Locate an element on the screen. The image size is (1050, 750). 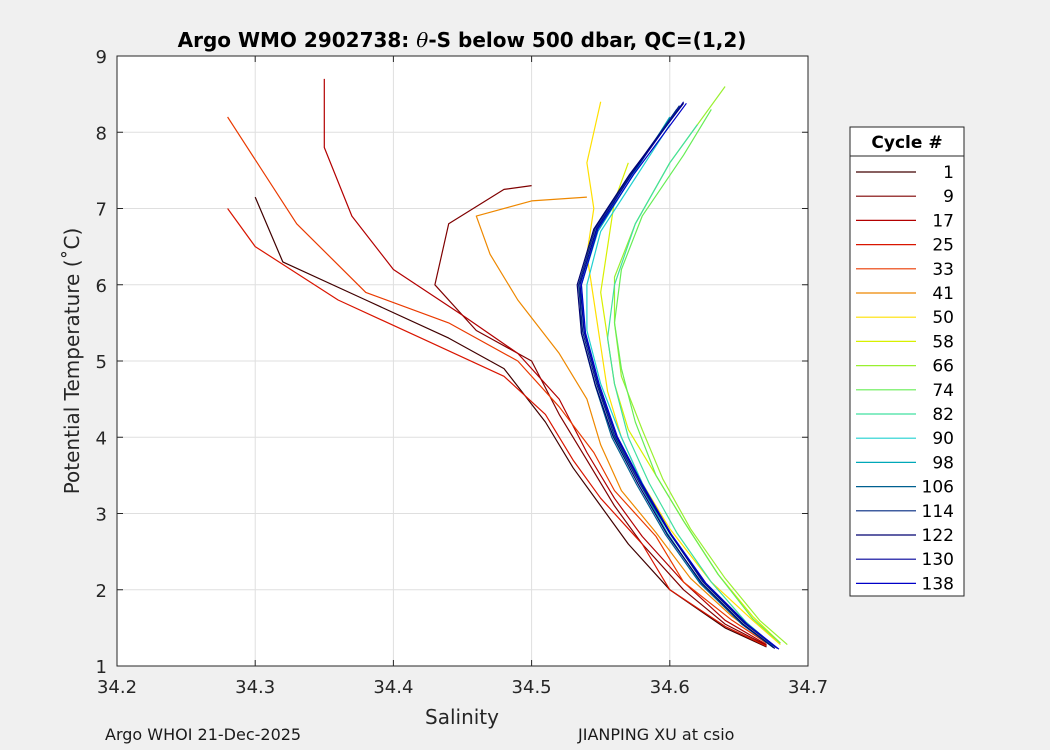
x-tick-label: 34.6 is located at coordinates (670, 687).